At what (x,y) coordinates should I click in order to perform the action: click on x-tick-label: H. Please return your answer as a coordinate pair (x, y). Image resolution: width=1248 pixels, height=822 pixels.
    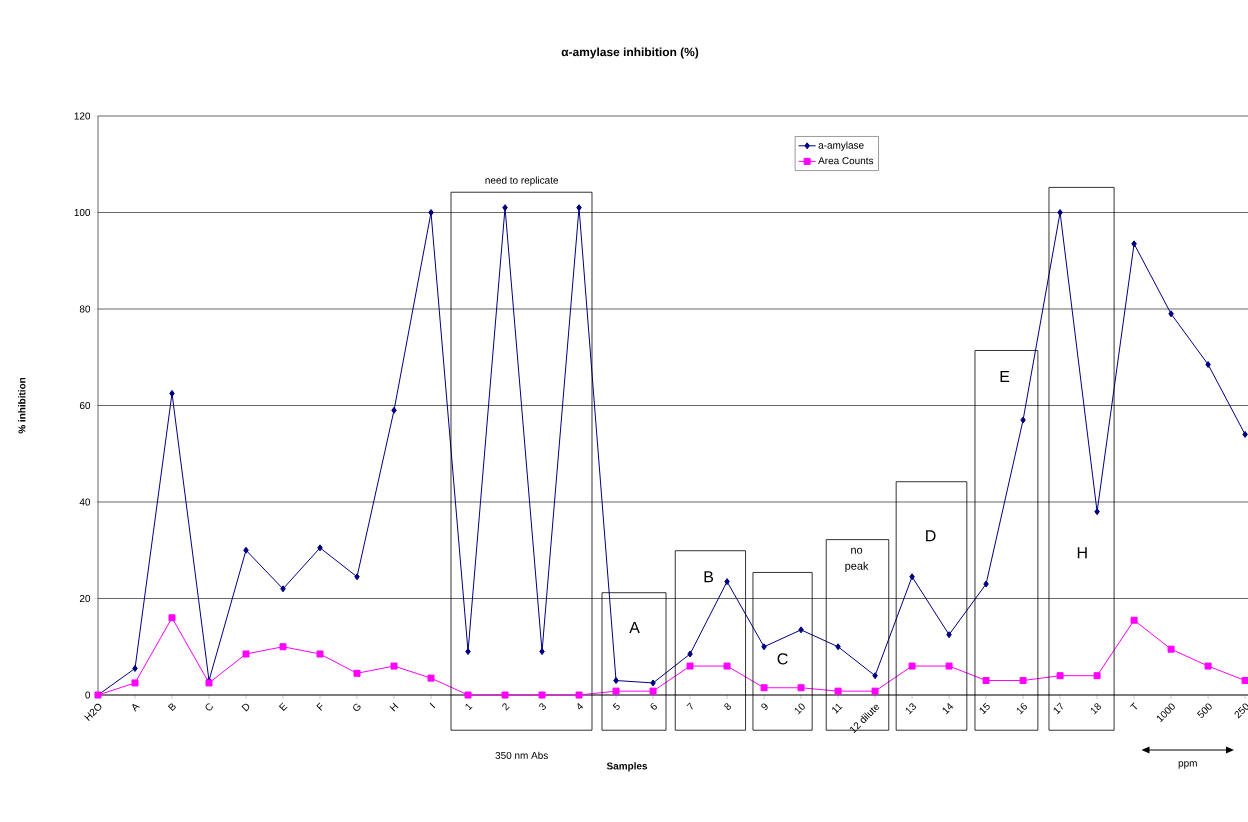
    Looking at the image, I should click on (394, 707).